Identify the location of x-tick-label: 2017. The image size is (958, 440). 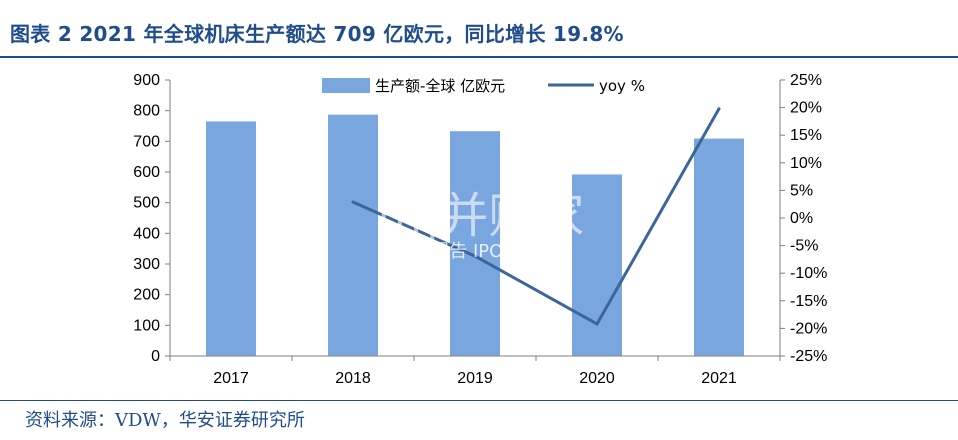
(231, 378).